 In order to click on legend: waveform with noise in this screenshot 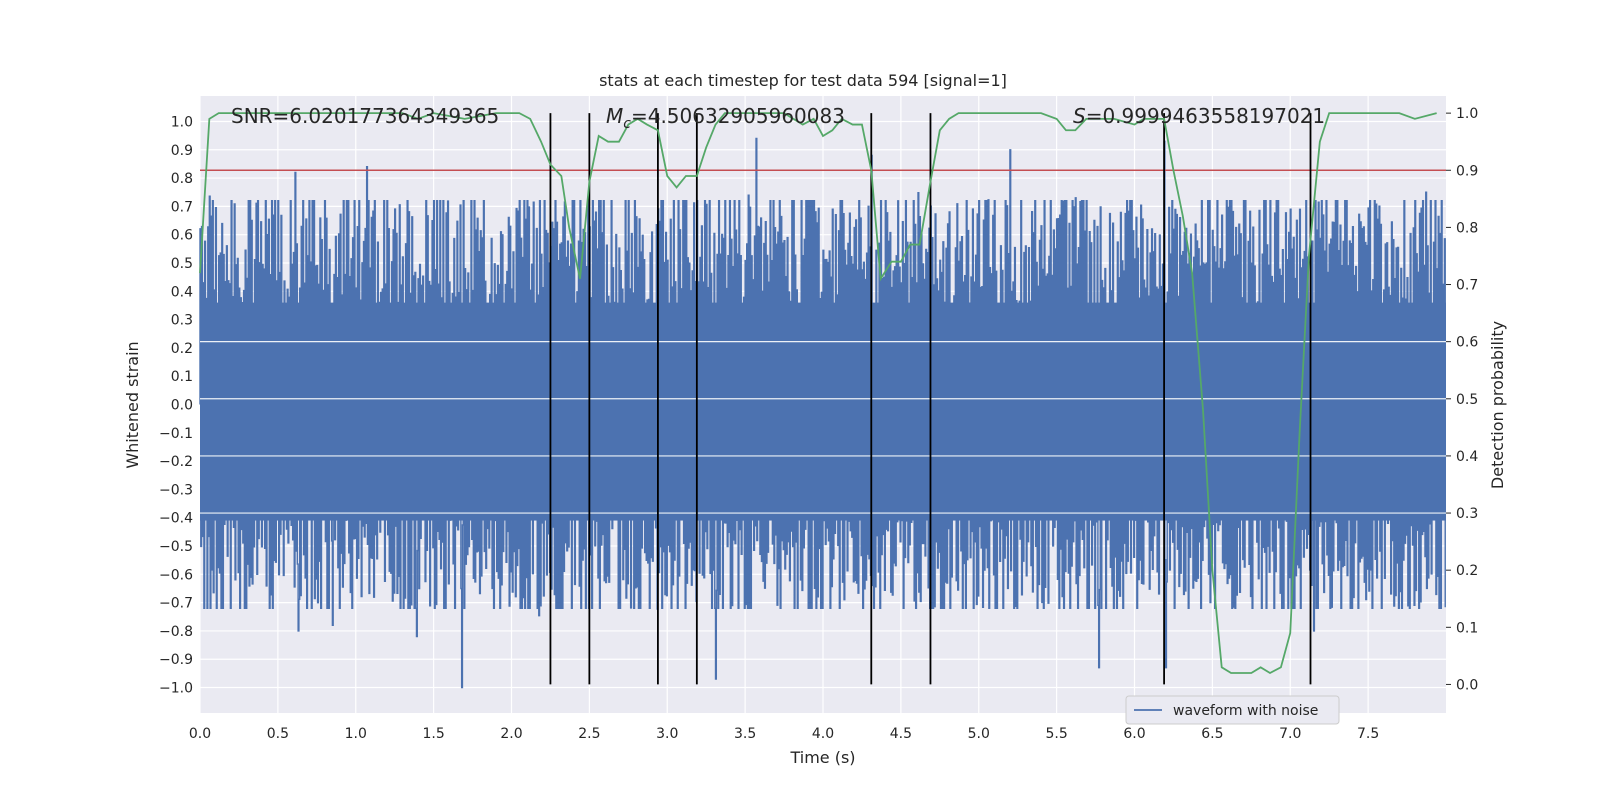, I will do `click(1232, 710)`.